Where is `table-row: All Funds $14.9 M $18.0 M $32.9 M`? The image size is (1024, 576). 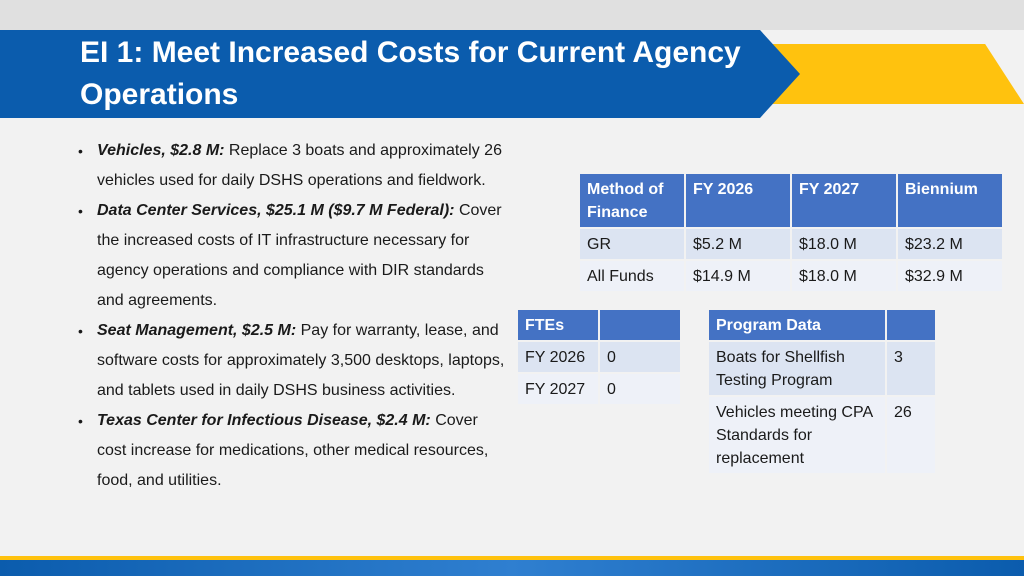 table-row: All Funds $14.9 M $18.0 M $32.9 M is located at coordinates (791, 276).